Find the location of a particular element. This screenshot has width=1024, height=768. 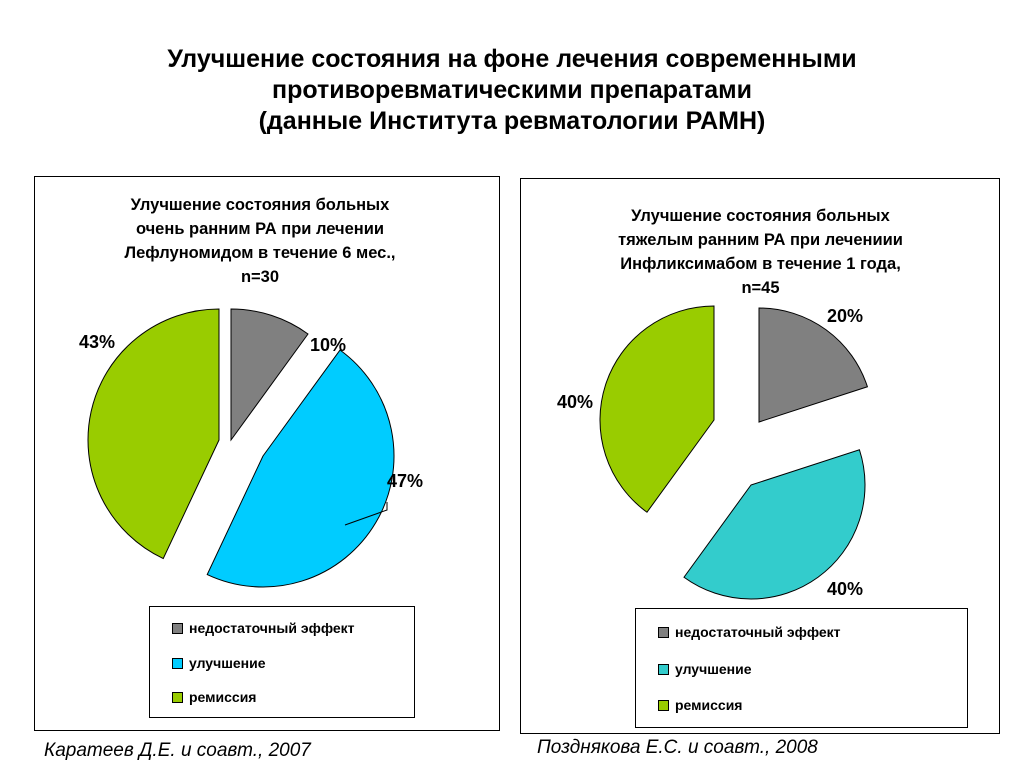

citation-right: Позднякова Е.С. и соавт., 2008 is located at coordinates (677, 747).